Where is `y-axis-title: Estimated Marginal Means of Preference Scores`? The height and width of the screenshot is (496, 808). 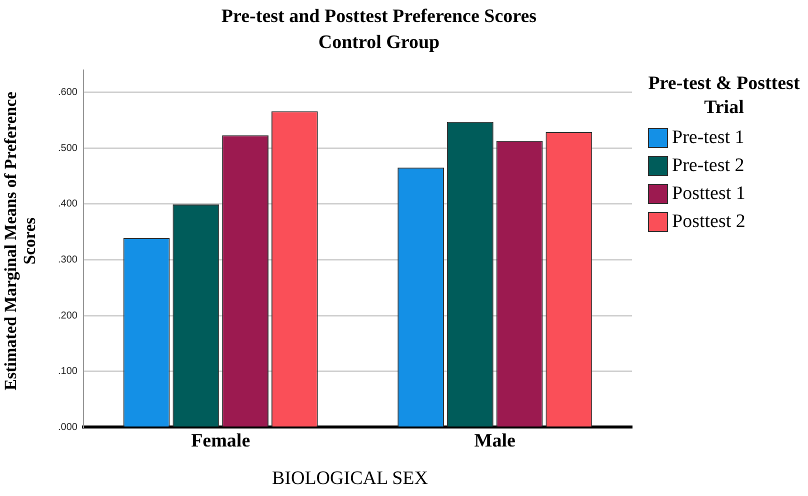 y-axis-title: Estimated Marginal Means of Preference Scores is located at coordinates (20, 241).